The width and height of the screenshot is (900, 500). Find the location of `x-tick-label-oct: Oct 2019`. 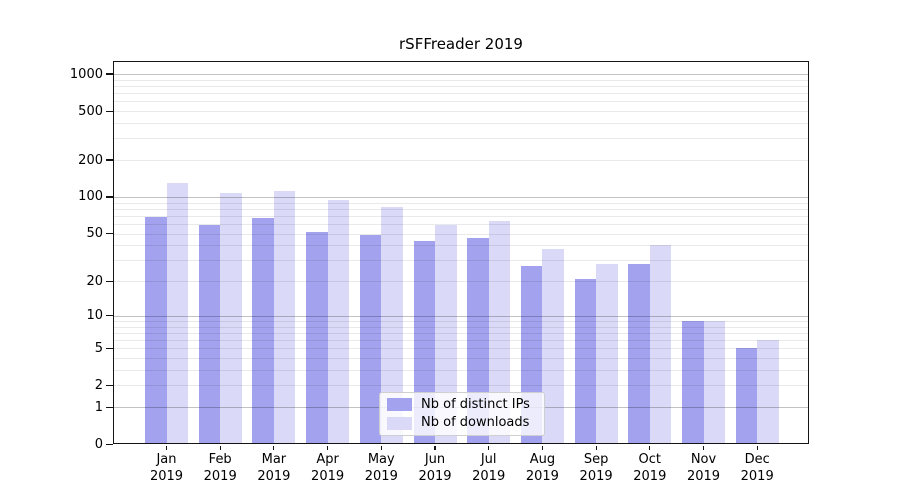

x-tick-label-oct: Oct 2019 is located at coordinates (650, 468).